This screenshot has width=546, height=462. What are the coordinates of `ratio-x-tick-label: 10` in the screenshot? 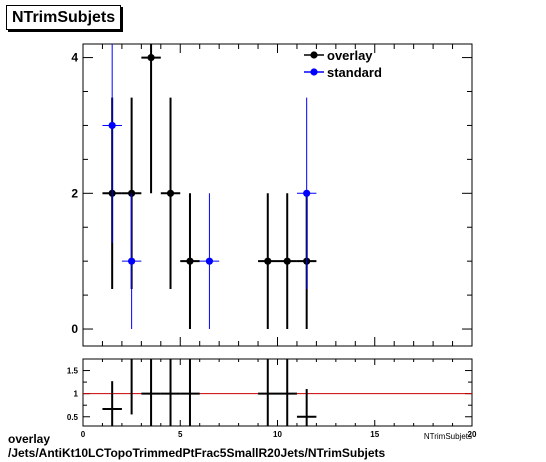 It's located at (277, 434).